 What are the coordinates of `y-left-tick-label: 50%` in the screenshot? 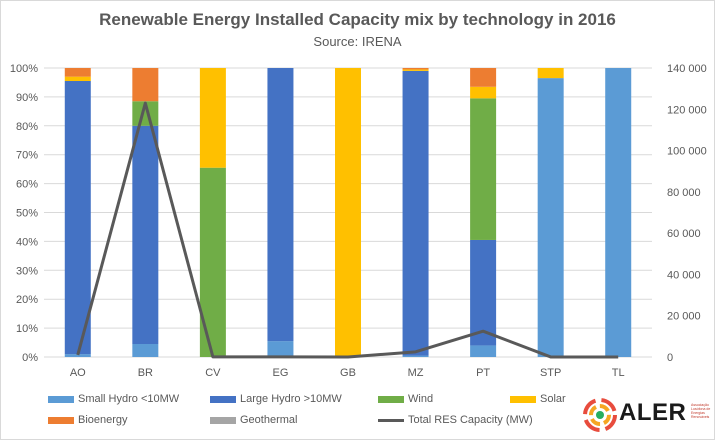 It's located at (27, 214).